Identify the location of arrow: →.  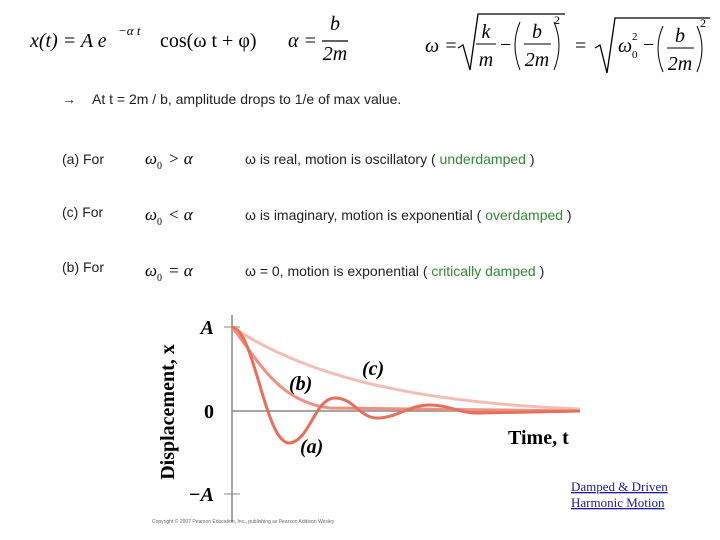
(69, 99).